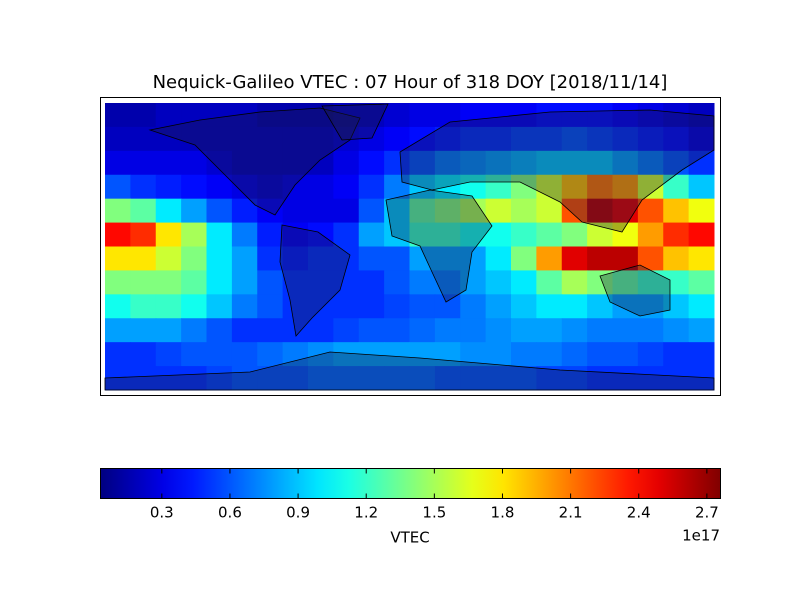  I want to click on colorbar-tick-label: 1.8, so click(503, 513).